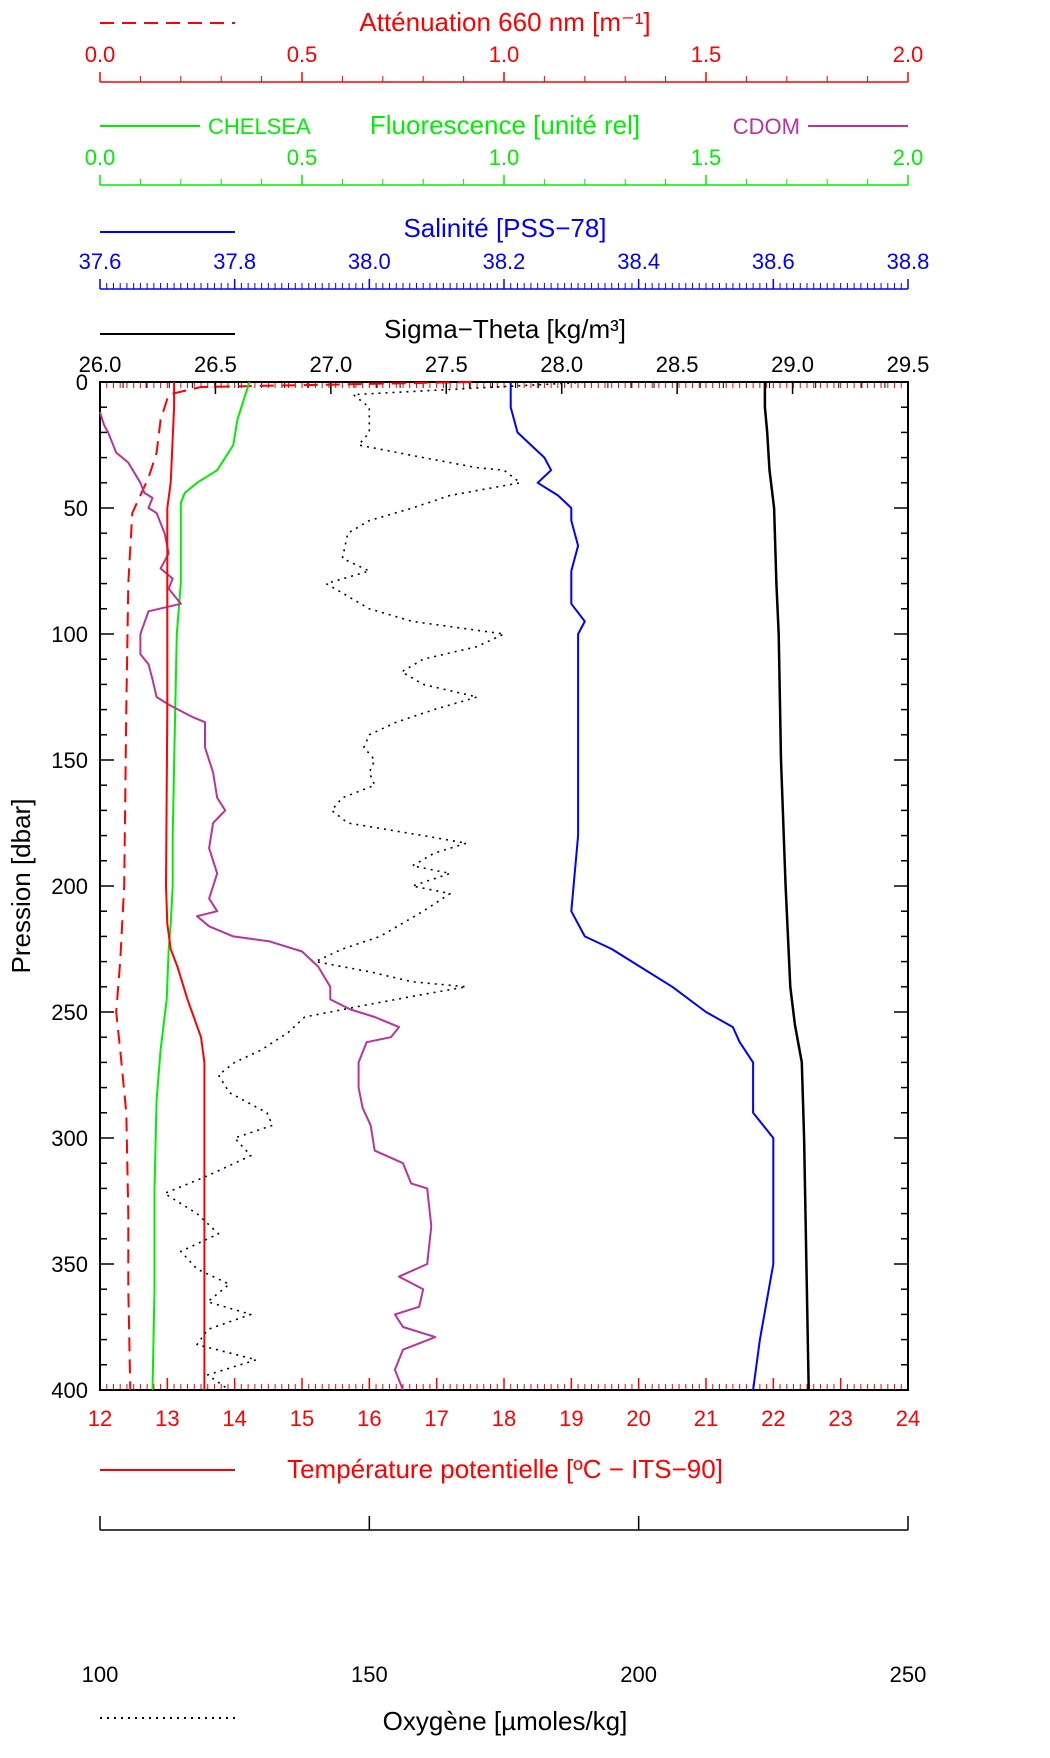 The height and width of the screenshot is (1758, 1050). I want to click on tick-label-sigma: 27.5, so click(446, 364).